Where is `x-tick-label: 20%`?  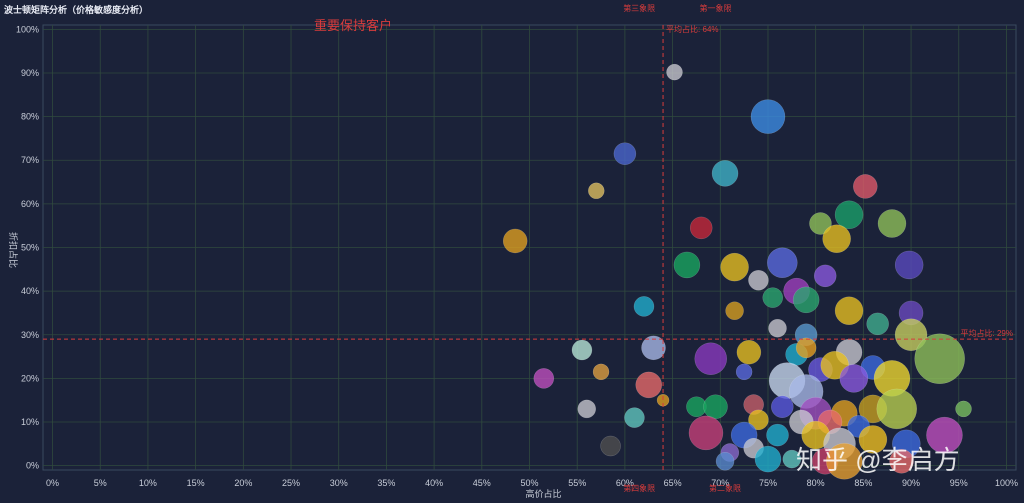
x-tick-label: 20% is located at coordinates (243, 483).